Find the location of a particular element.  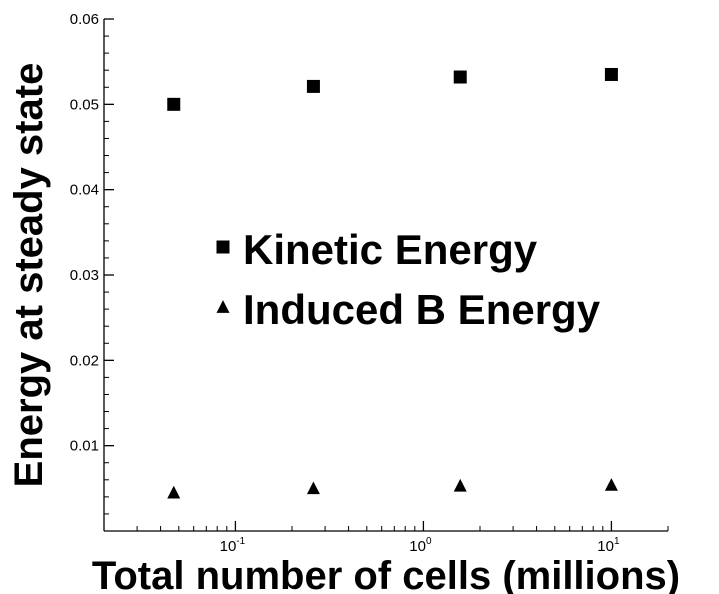

legend-triangle-marker is located at coordinates (223, 306).